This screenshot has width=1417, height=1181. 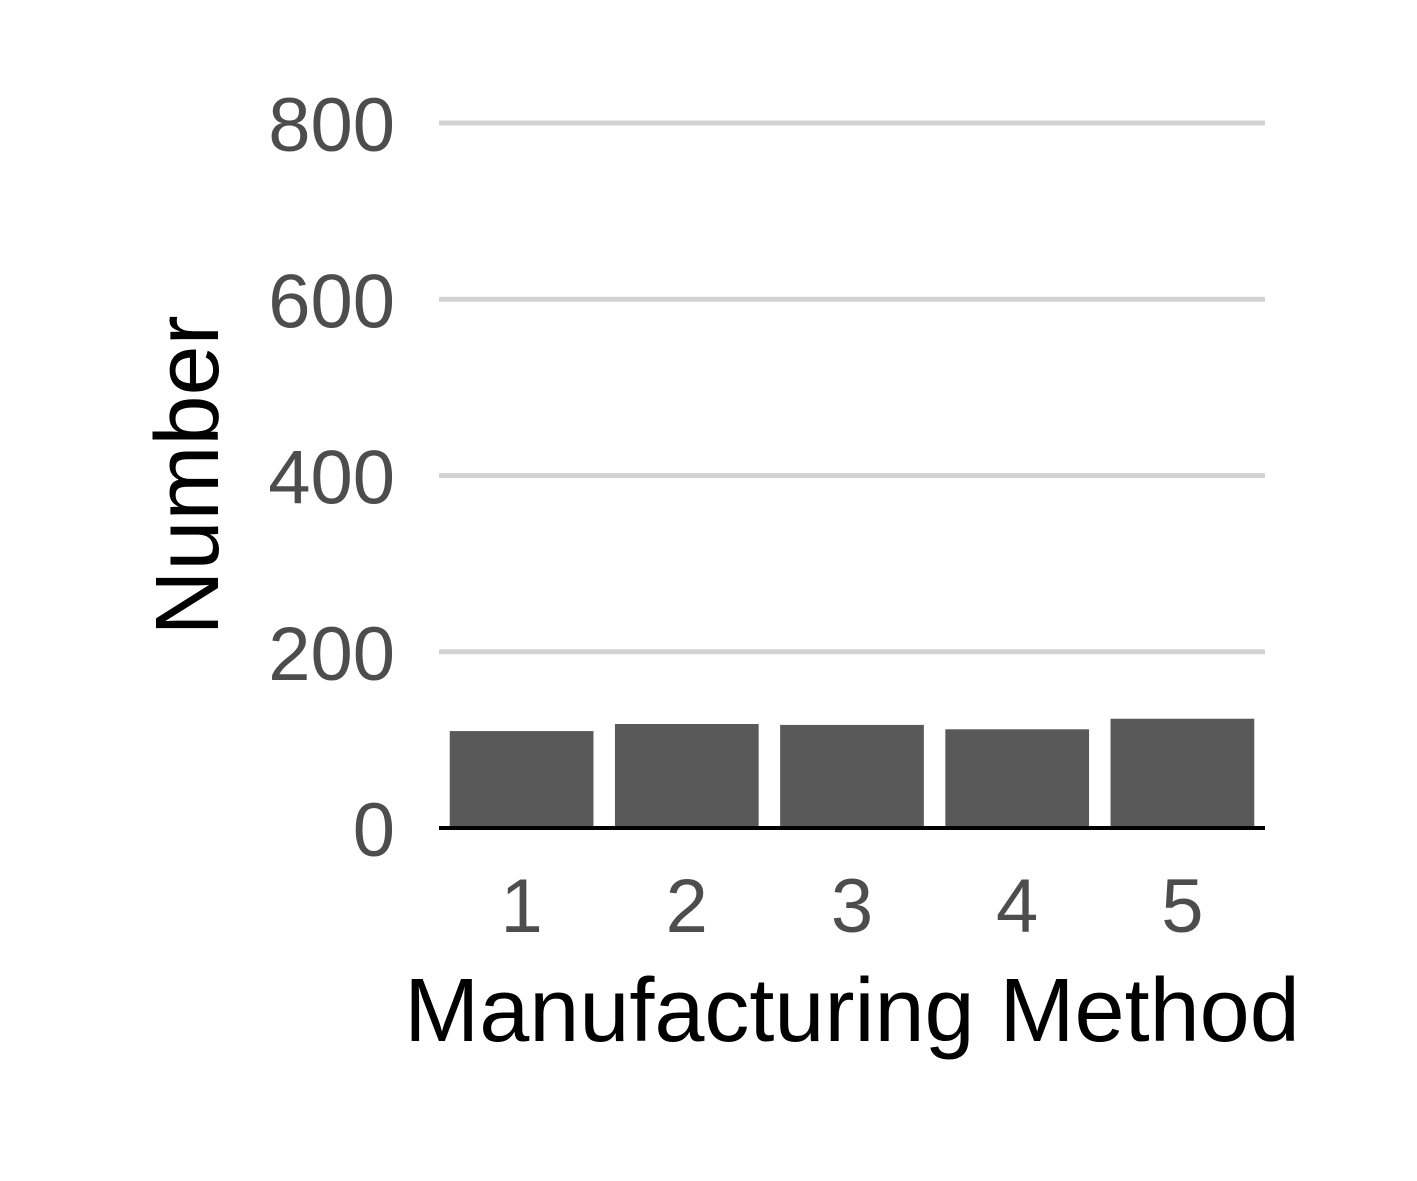 I want to click on x-tick-label-4: 4, so click(x=1017, y=906).